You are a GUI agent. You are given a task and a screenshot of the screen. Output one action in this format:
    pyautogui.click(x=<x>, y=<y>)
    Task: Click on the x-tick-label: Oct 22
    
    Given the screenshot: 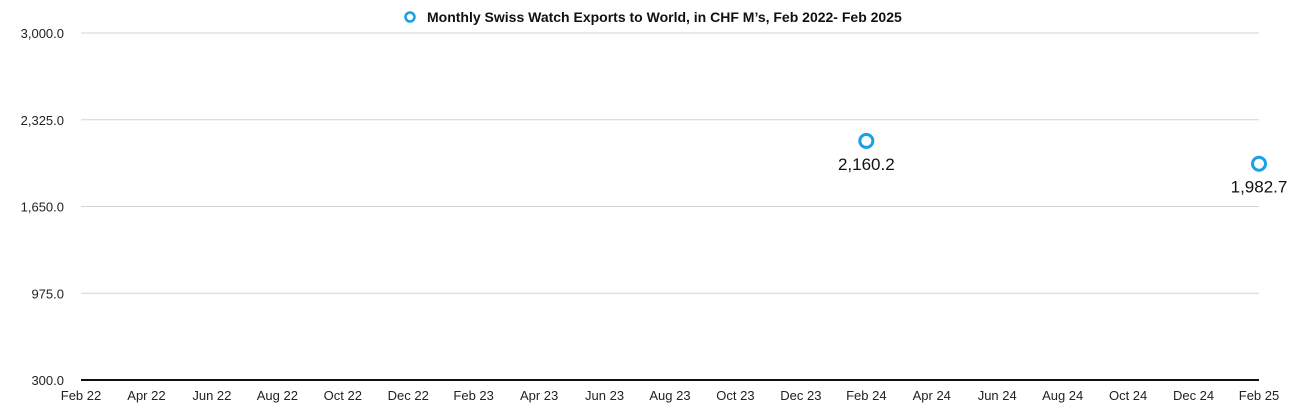 What is the action you would take?
    pyautogui.click(x=343, y=395)
    